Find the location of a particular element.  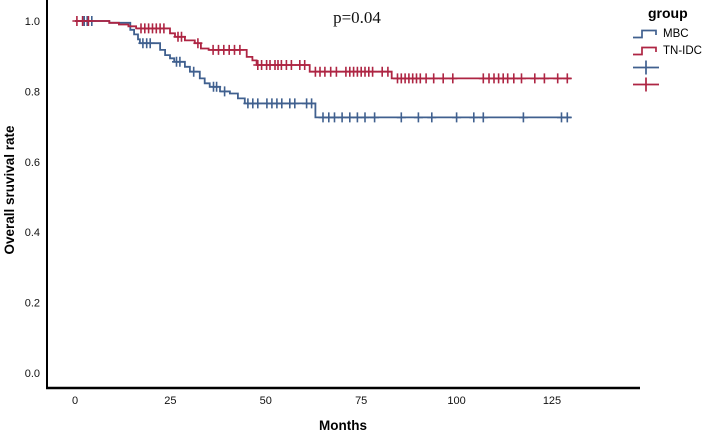

y-tick-label: 0.4 is located at coordinates (32, 233).